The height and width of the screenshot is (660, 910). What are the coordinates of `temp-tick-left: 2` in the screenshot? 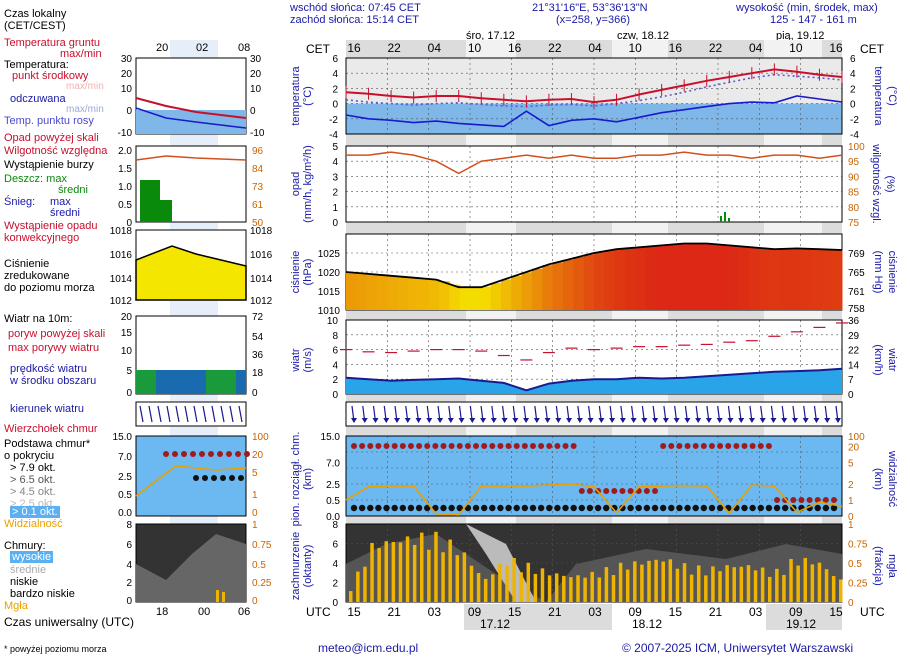 It's located at (335, 89).